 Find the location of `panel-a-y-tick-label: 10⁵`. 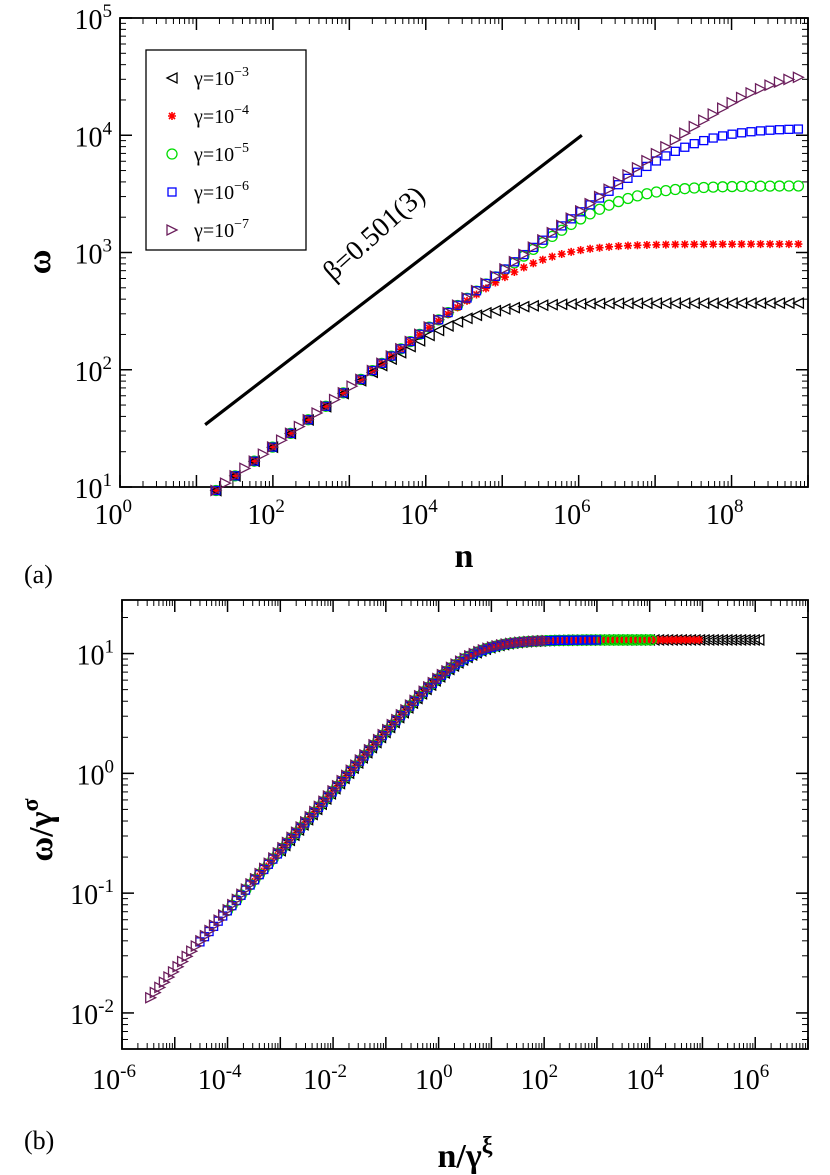

panel-a-y-tick-label: 10⁵ is located at coordinates (94, 18).